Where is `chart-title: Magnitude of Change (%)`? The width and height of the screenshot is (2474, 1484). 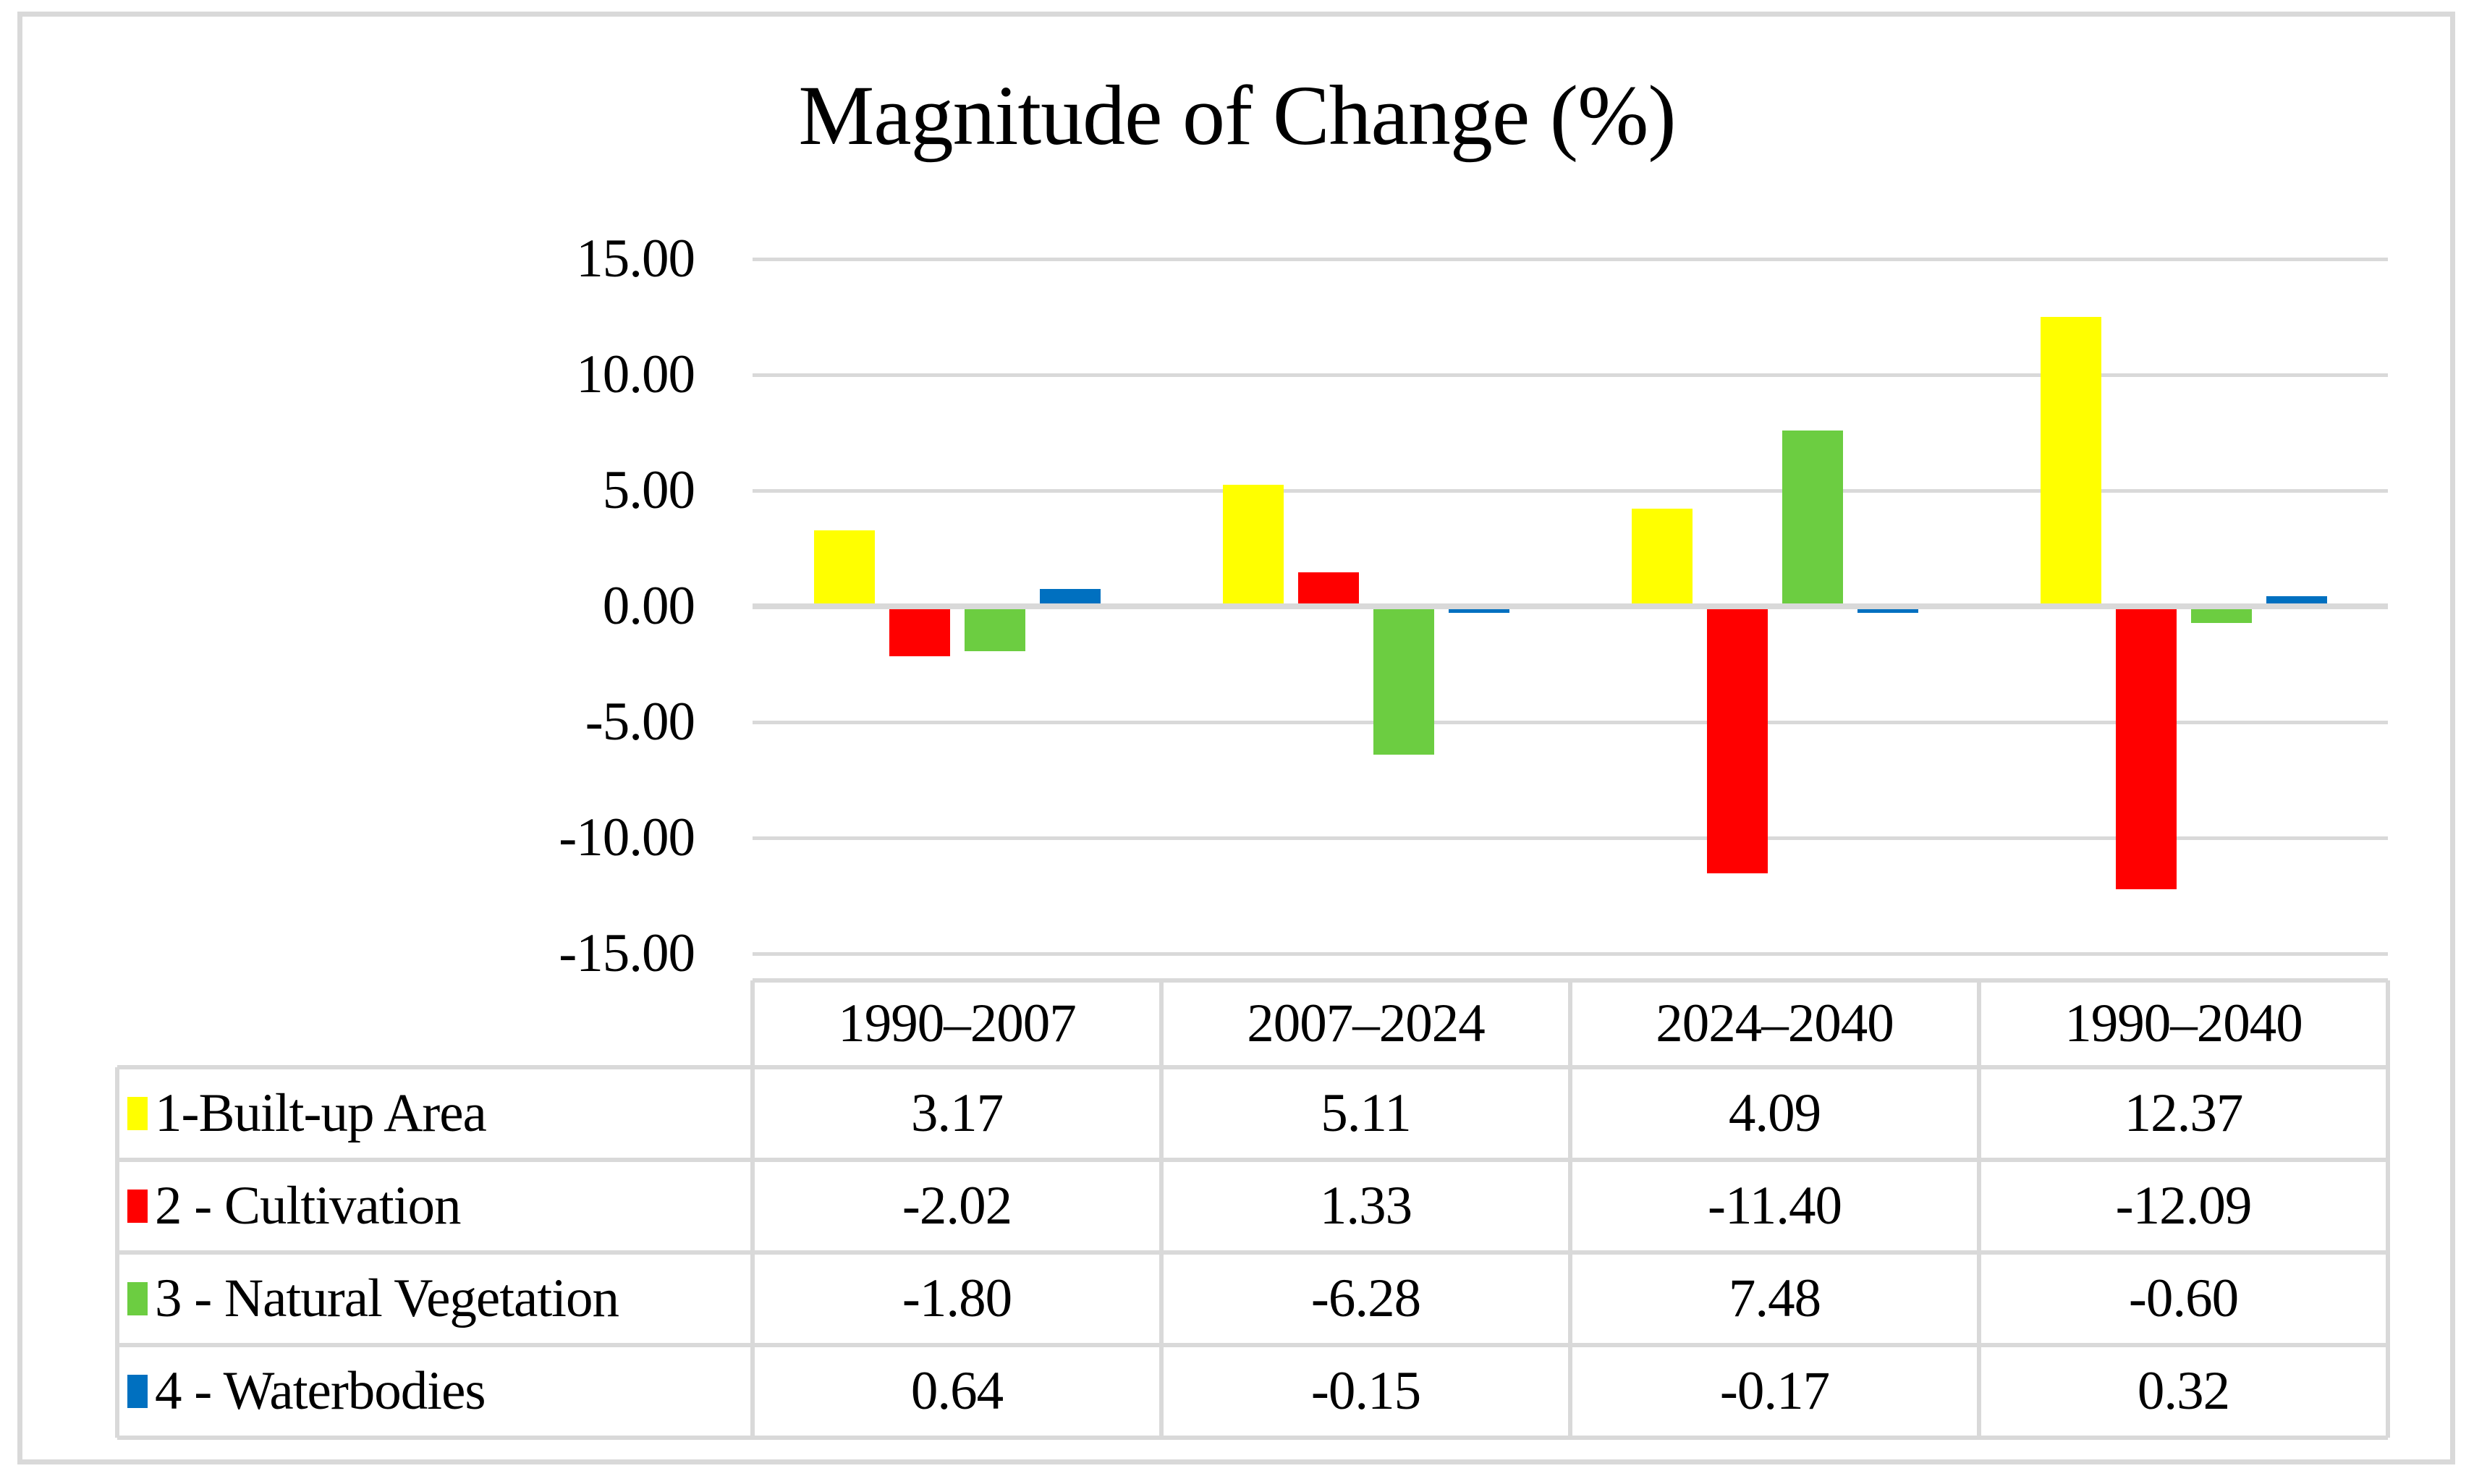 chart-title: Magnitude of Change (%) is located at coordinates (1237, 115).